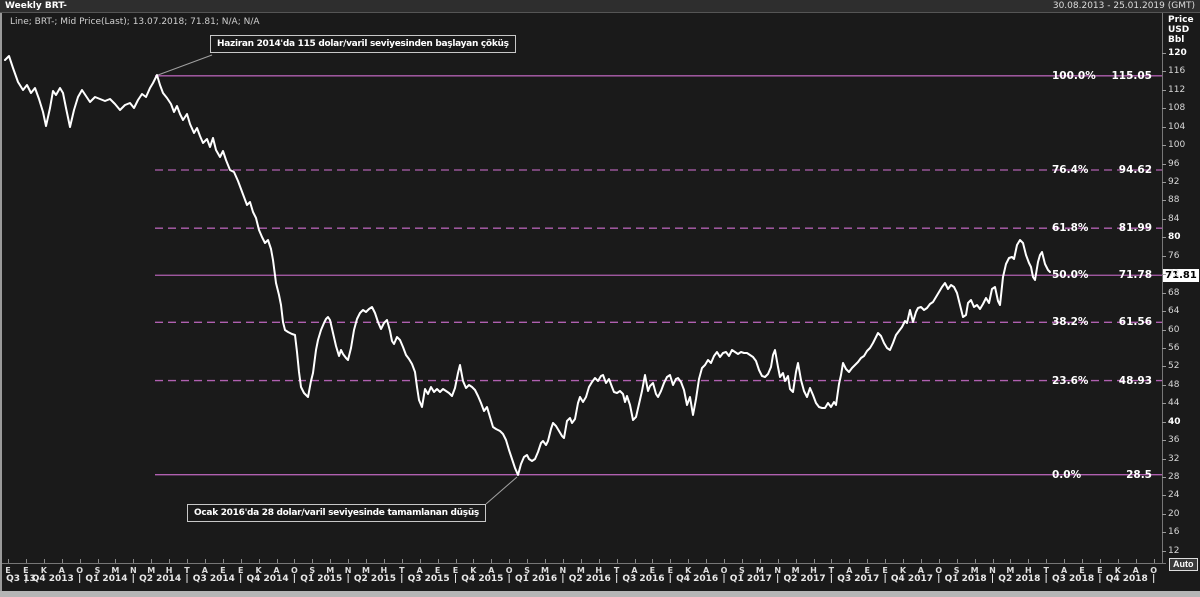 Image resolution: width=1200 pixels, height=597 pixels. Describe the element at coordinates (1135, 380) in the screenshot. I see `fib-value-label: 48.93` at that location.